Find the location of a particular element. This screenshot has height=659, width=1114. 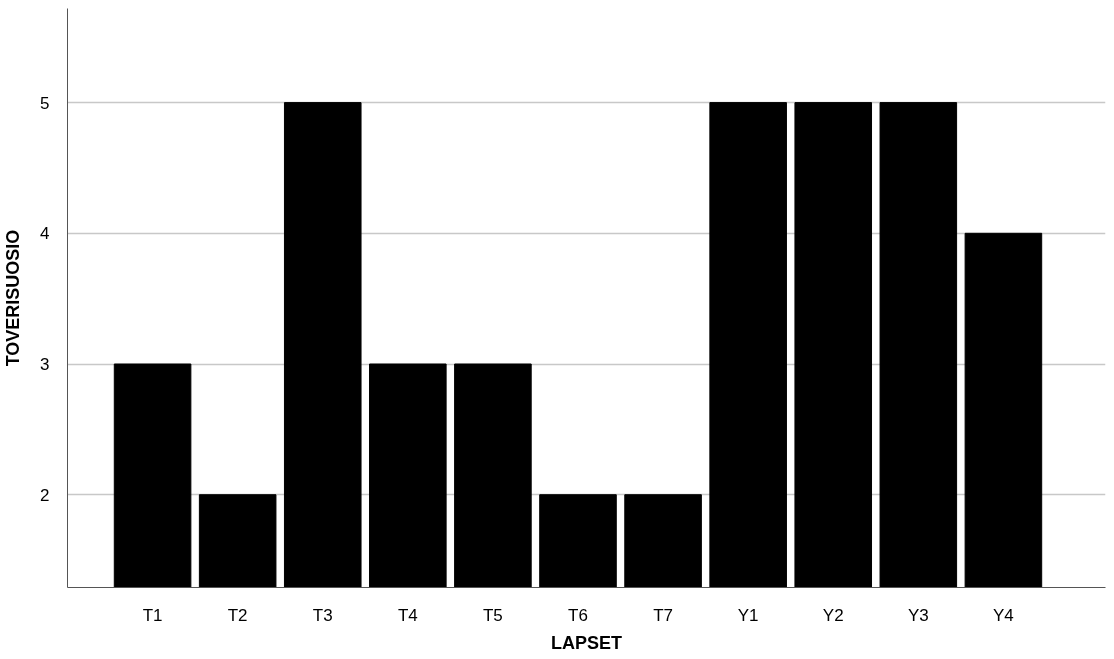

y-tick-label: 5 is located at coordinates (45, 103).